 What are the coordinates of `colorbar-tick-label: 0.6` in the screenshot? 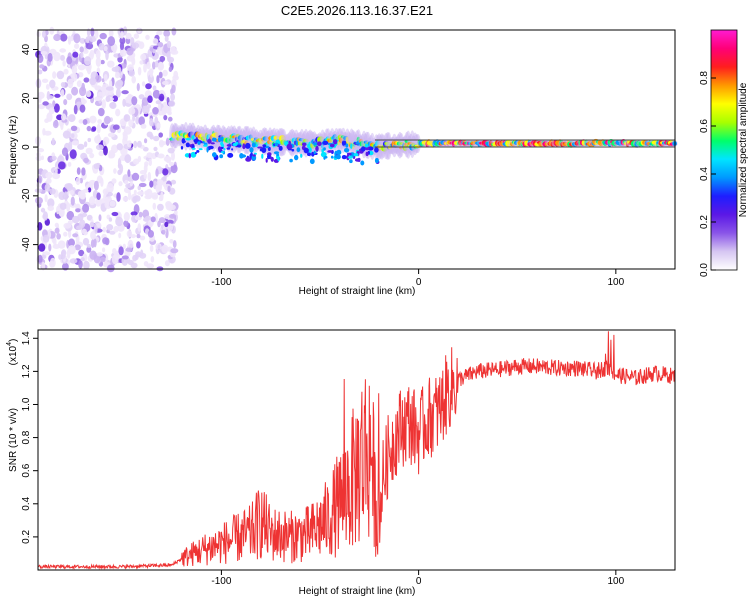 It's located at (704, 126).